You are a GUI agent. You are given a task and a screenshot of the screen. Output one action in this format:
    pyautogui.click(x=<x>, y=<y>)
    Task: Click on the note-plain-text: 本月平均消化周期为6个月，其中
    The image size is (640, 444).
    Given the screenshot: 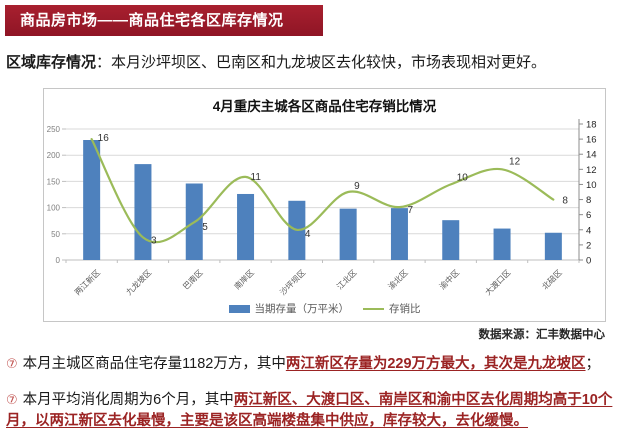 What is the action you would take?
    pyautogui.click(x=128, y=400)
    